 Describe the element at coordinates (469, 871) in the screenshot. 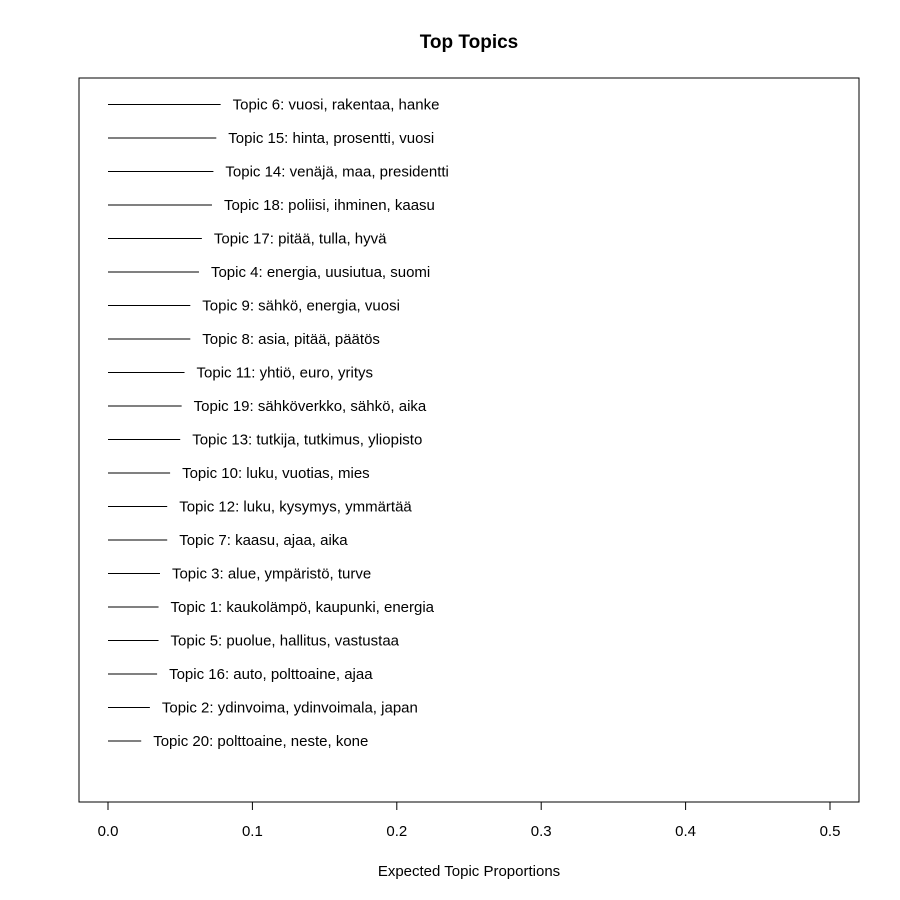

I see `x-axis-label: Expected Topic Proportions` at that location.